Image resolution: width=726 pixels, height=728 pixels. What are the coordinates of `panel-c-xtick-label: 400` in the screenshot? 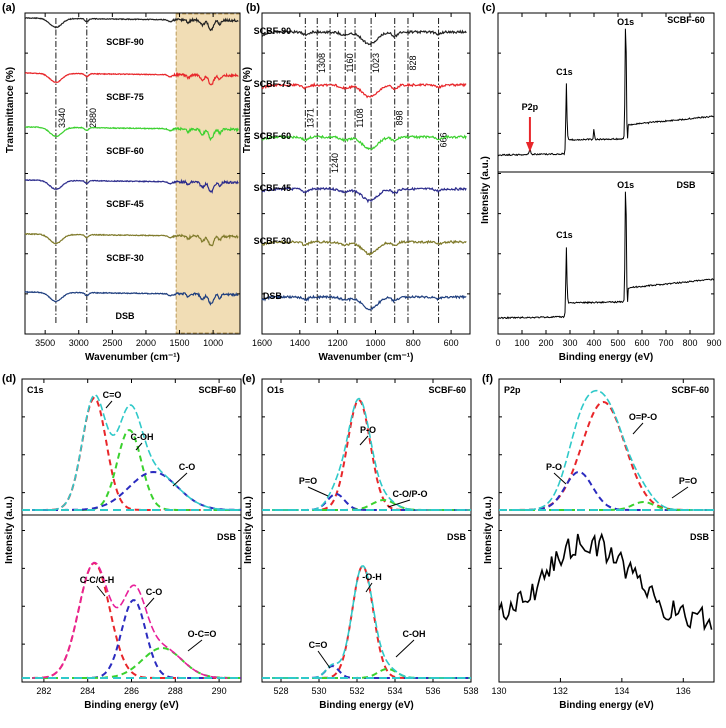 It's located at (593, 343).